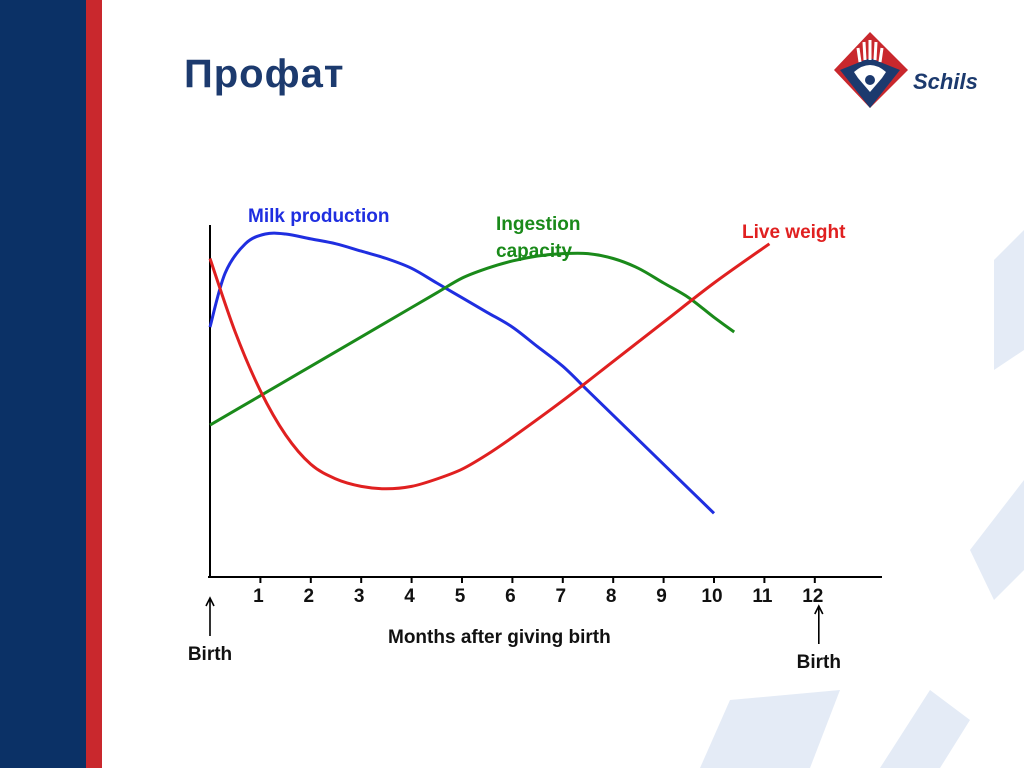 The image size is (1024, 768). Describe the element at coordinates (611, 596) in the screenshot. I see `x-tick-label-8: 8` at that location.